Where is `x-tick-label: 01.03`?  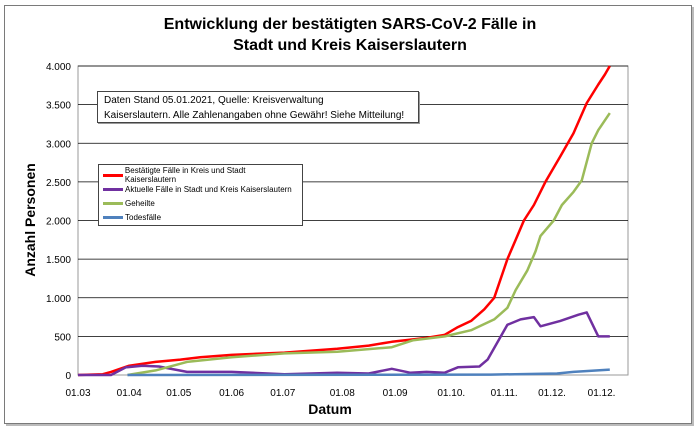 x-tick-label: 01.03 is located at coordinates (77, 393).